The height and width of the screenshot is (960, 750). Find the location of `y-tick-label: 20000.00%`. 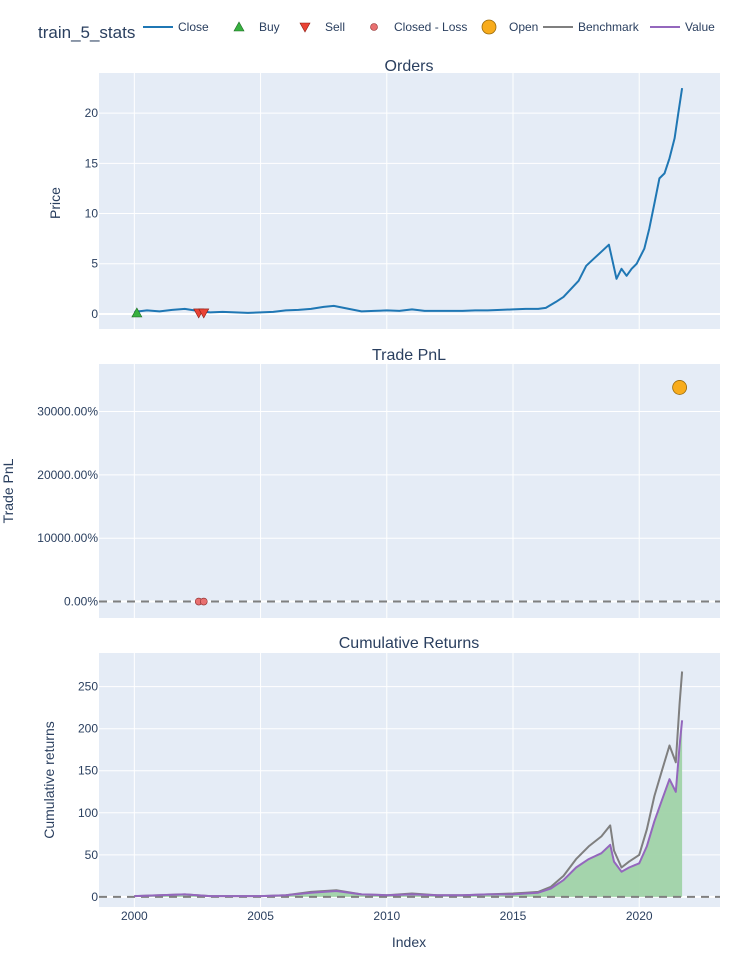

y-tick-label: 20000.00% is located at coordinates (67, 475).